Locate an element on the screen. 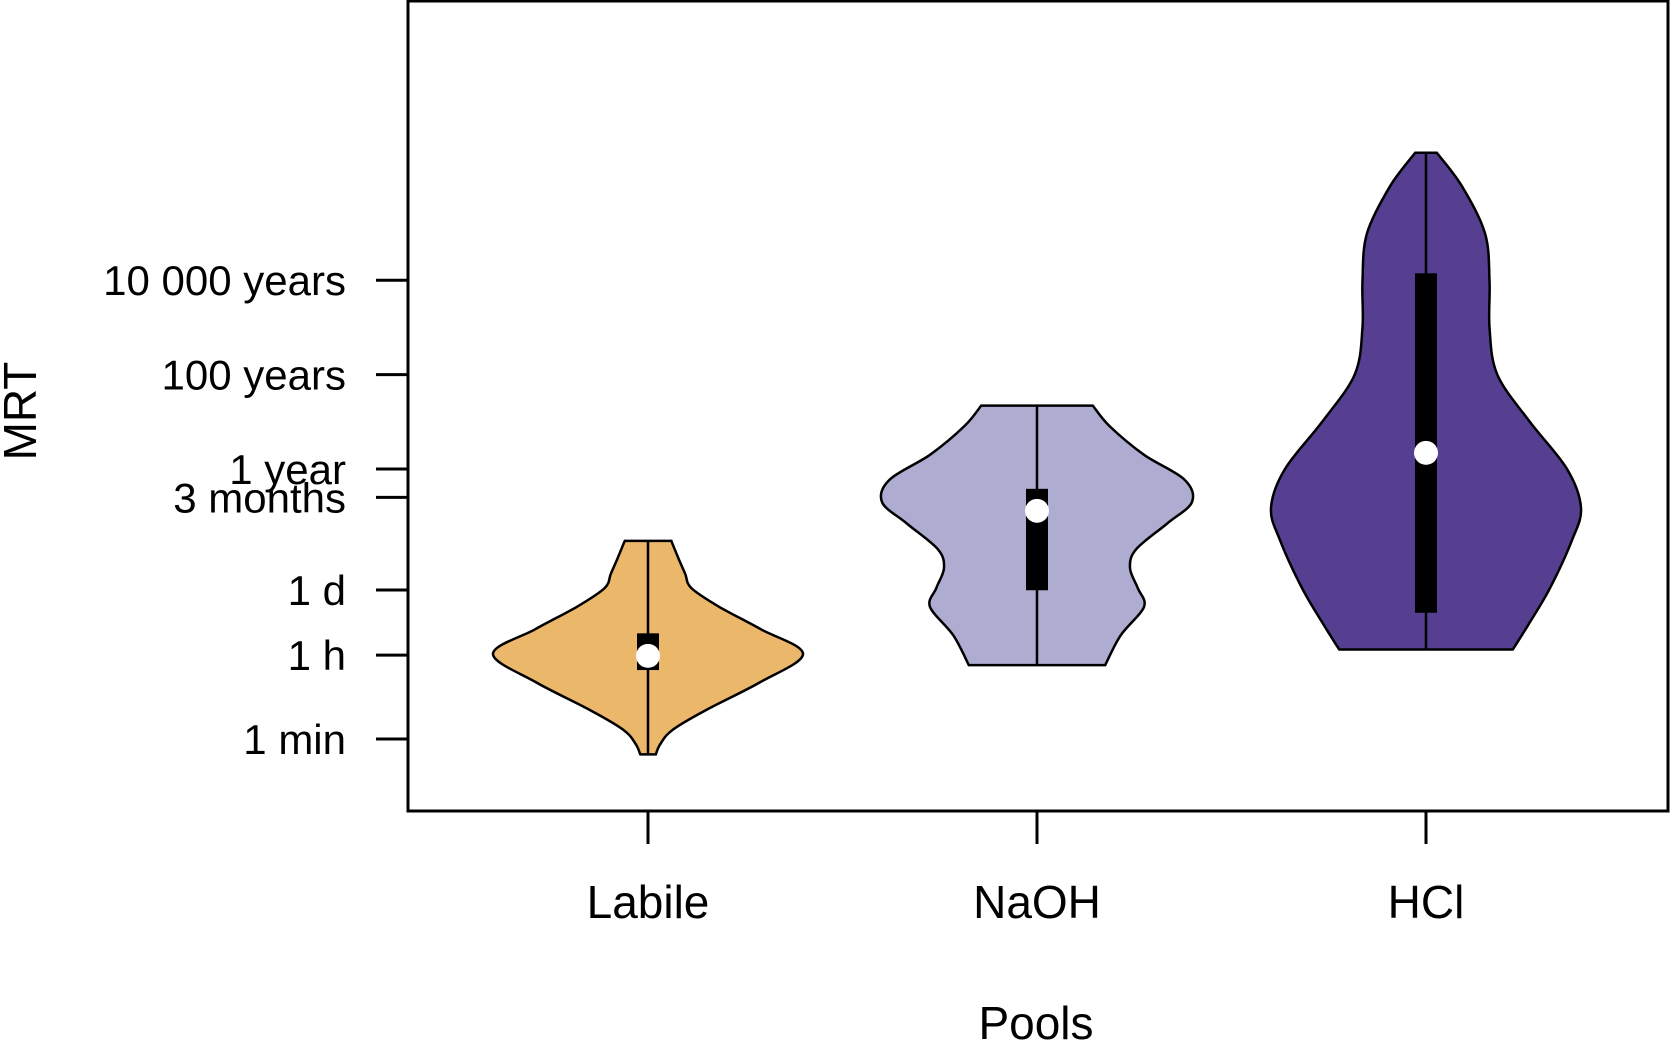 The width and height of the screenshot is (1670, 1041). x-axis: Labile NaOH HCl is located at coordinates (1026, 869).